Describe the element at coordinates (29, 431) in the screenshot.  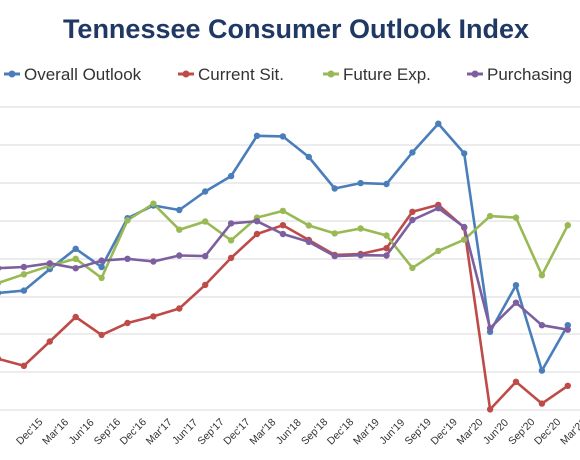
I see `x-tick-label-0: Dec'15` at that location.